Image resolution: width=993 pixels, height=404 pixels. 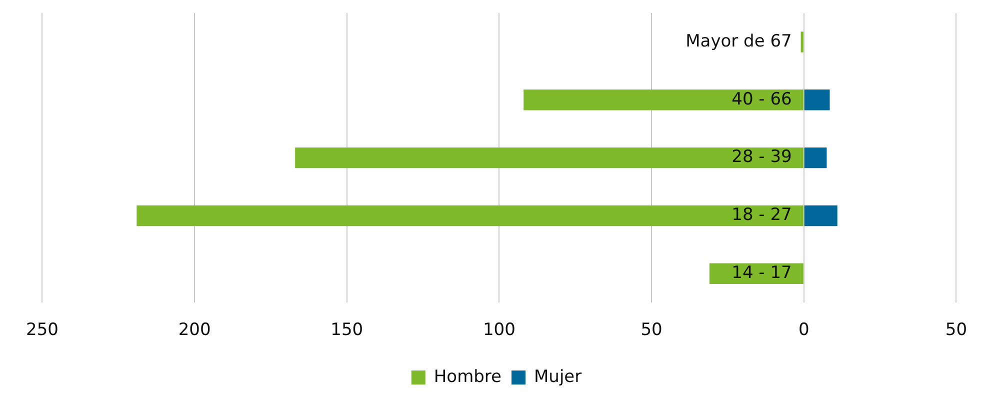 What do you see at coordinates (558, 376) in the screenshot?
I see `legend-label: Mujer` at bounding box center [558, 376].